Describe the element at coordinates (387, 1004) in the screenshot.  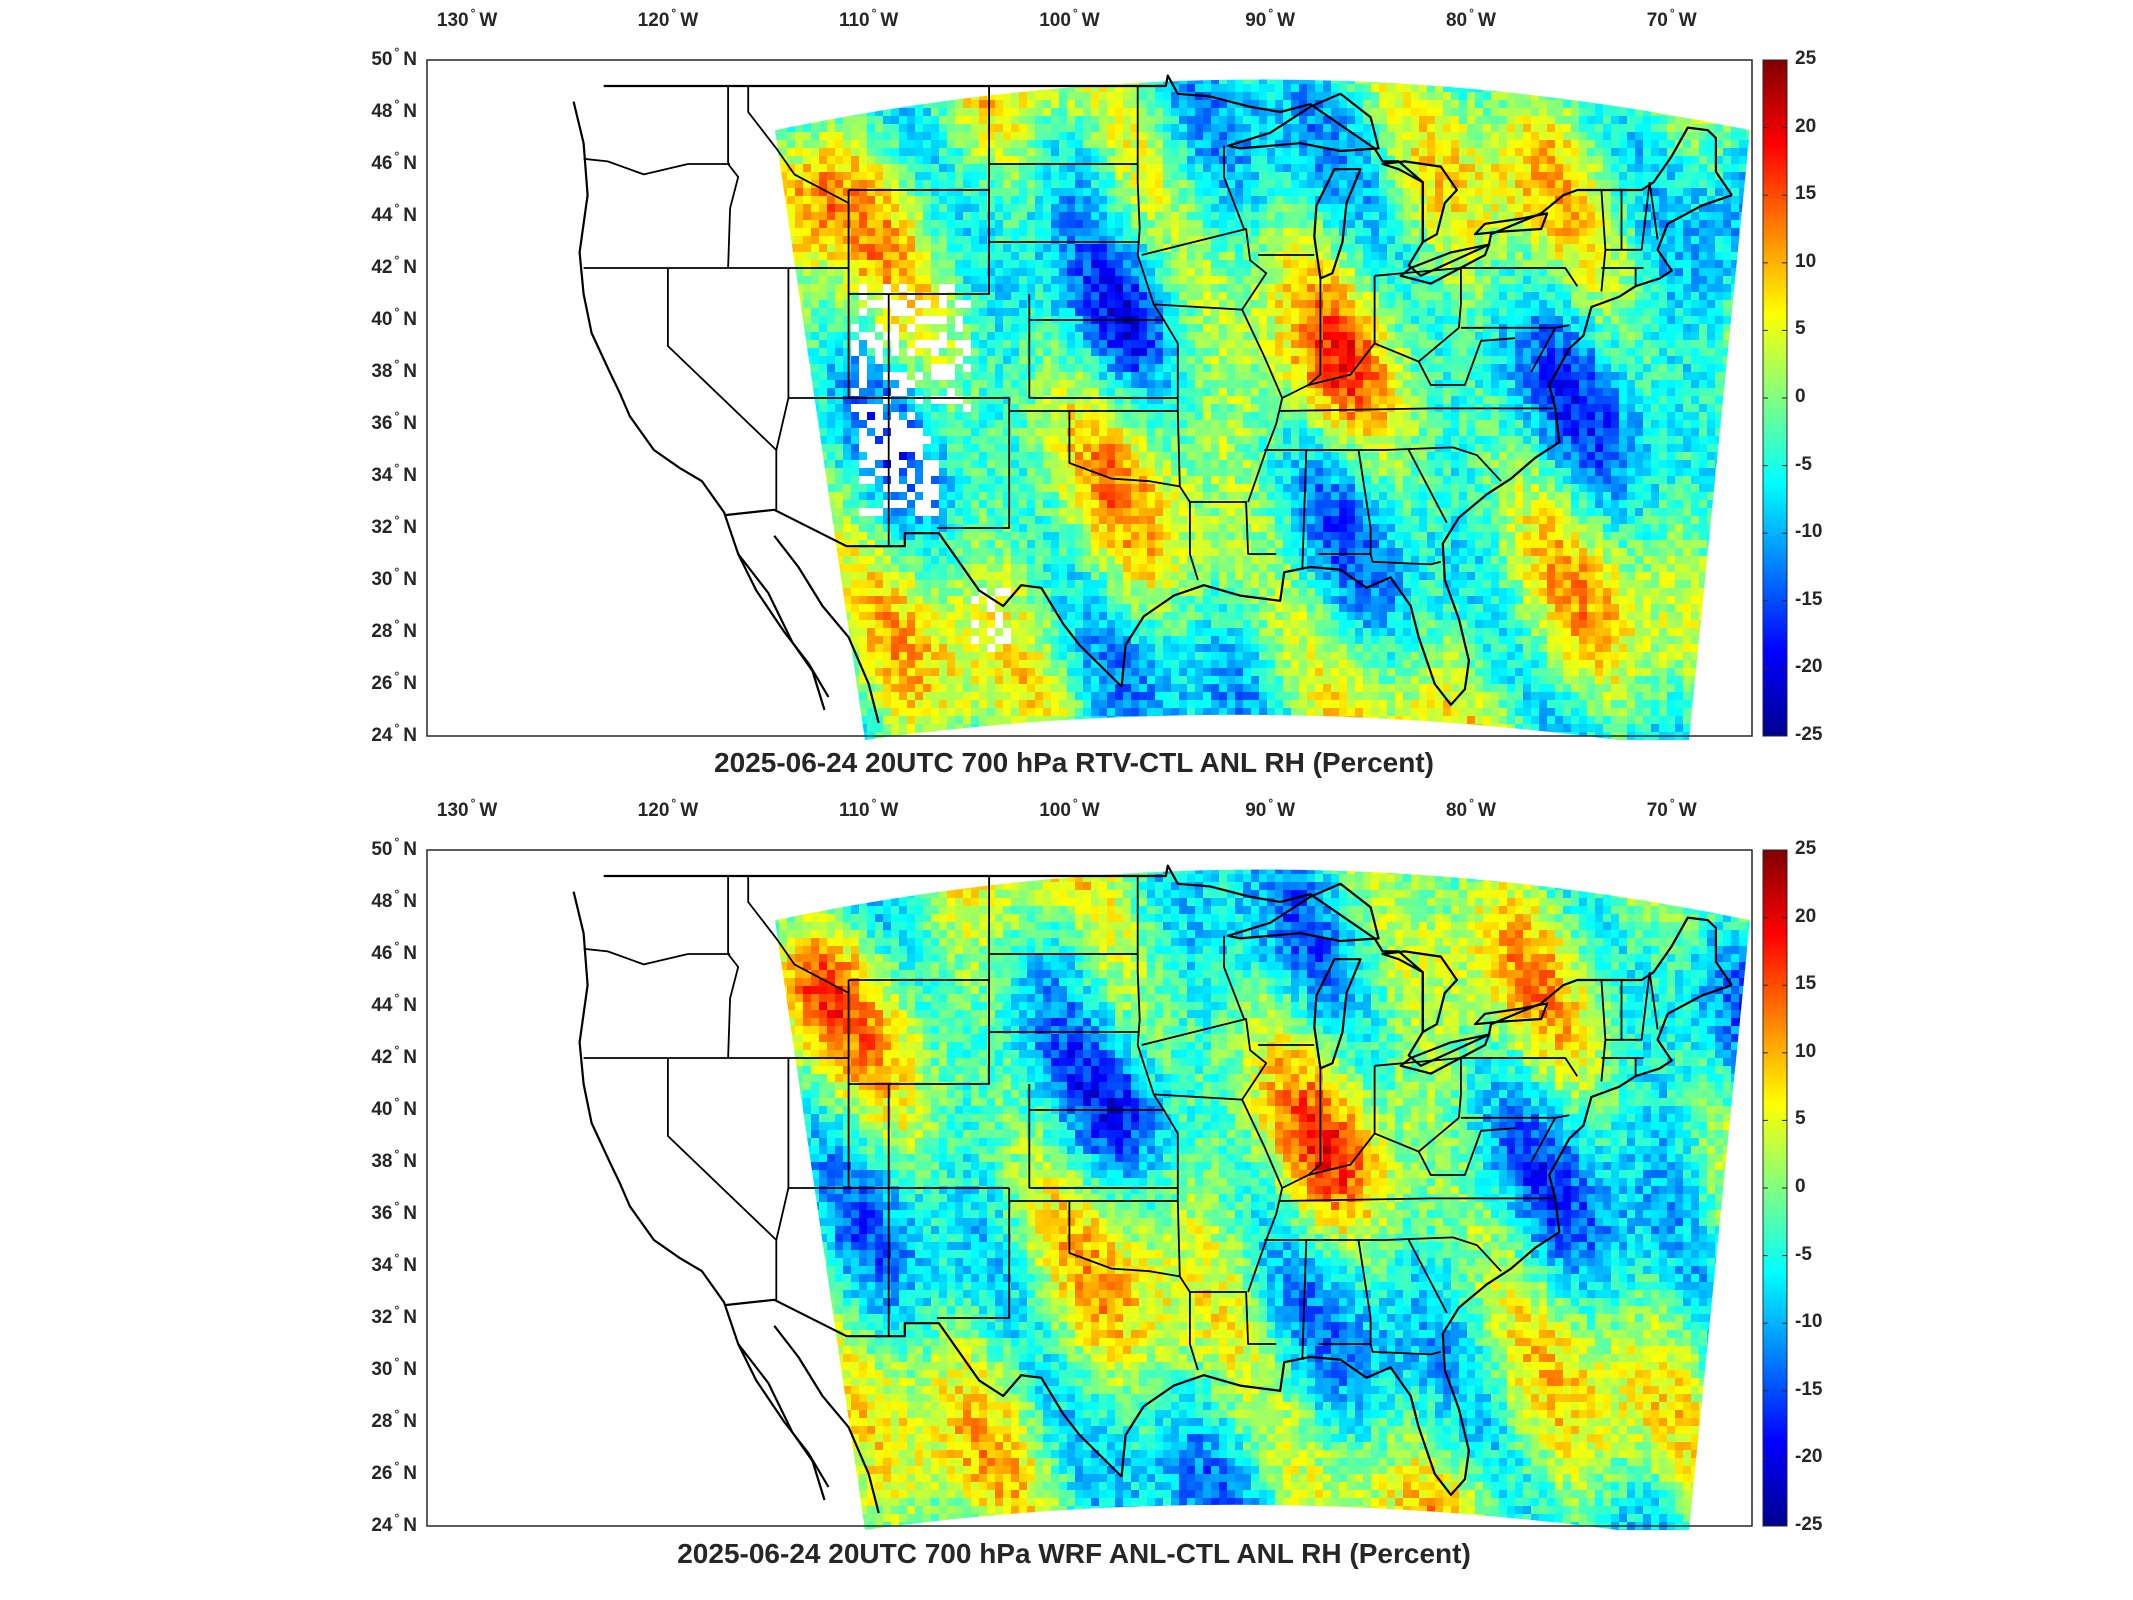
I see `bottom-lat-label: 44 ° N` at that location.